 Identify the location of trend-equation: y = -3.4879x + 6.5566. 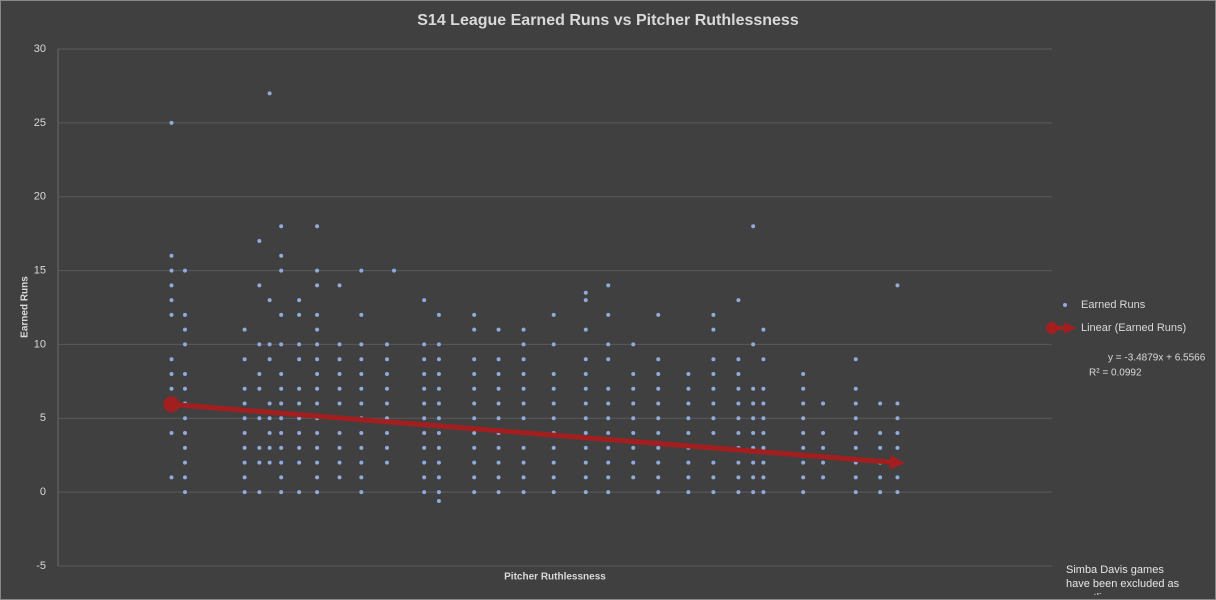
(1157, 358).